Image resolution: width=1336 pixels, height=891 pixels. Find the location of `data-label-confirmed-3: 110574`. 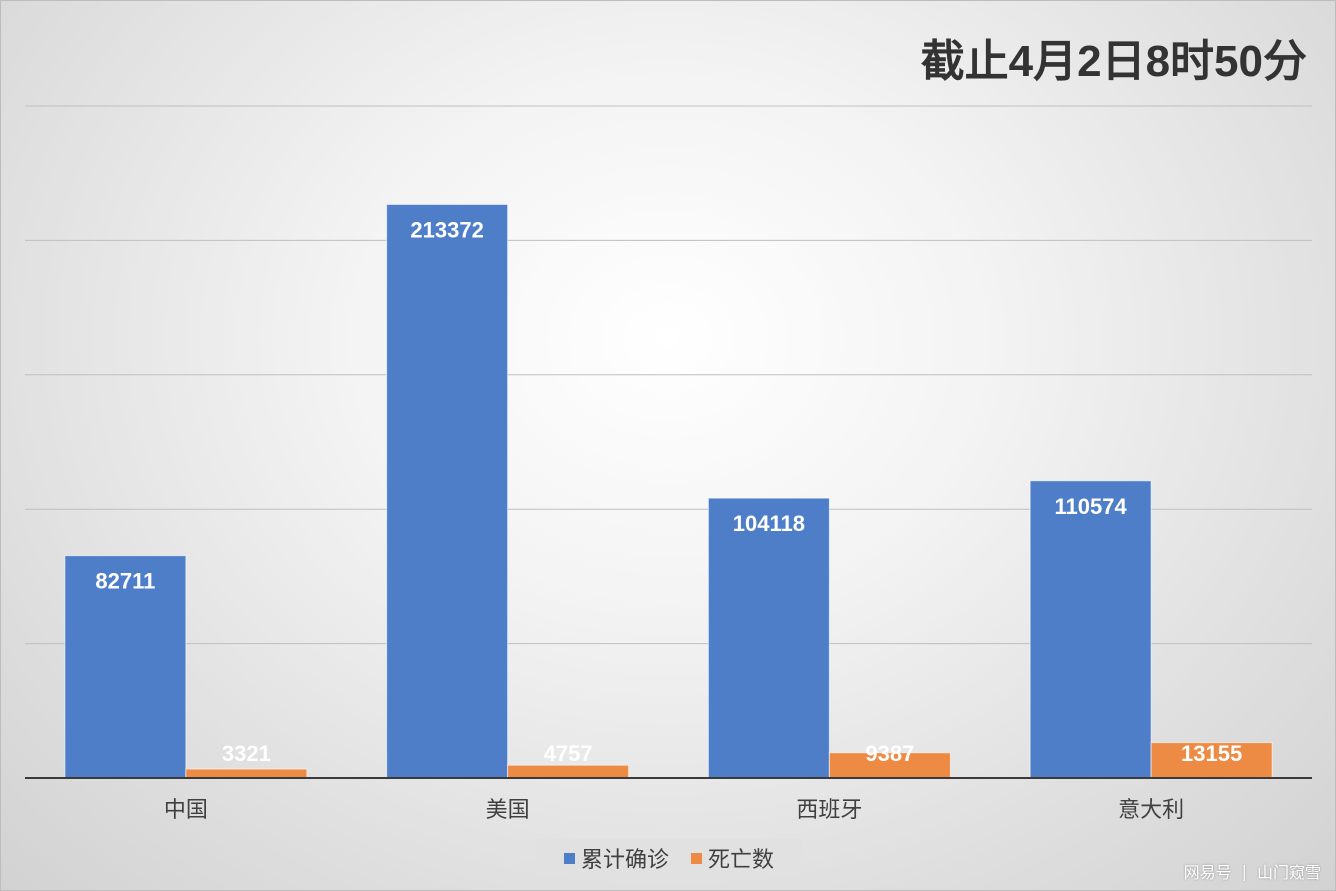

data-label-confirmed-3: 110574 is located at coordinates (1091, 506).